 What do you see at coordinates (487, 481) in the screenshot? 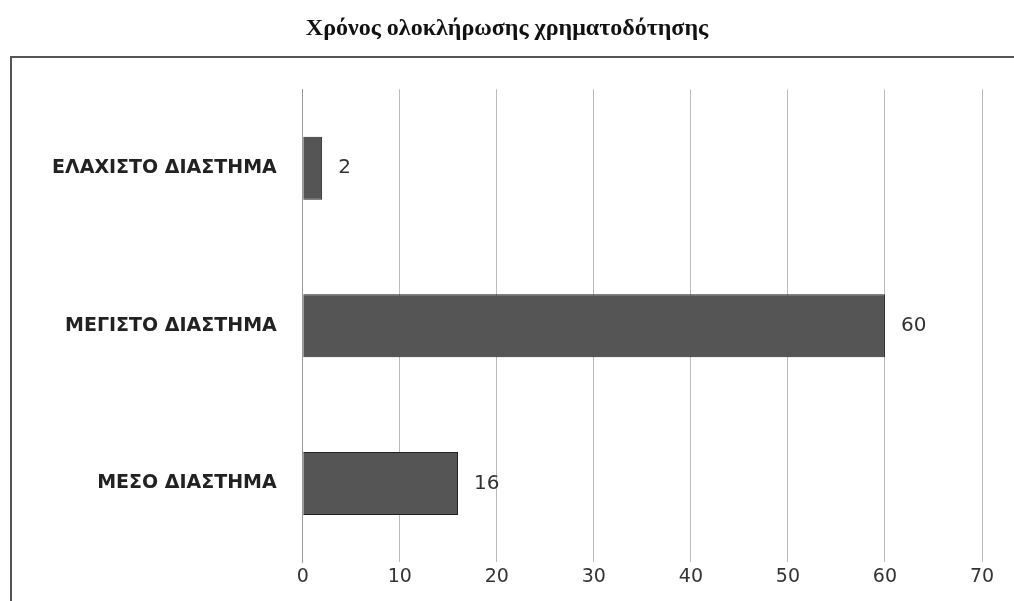
I see `data-label: 16` at bounding box center [487, 481].